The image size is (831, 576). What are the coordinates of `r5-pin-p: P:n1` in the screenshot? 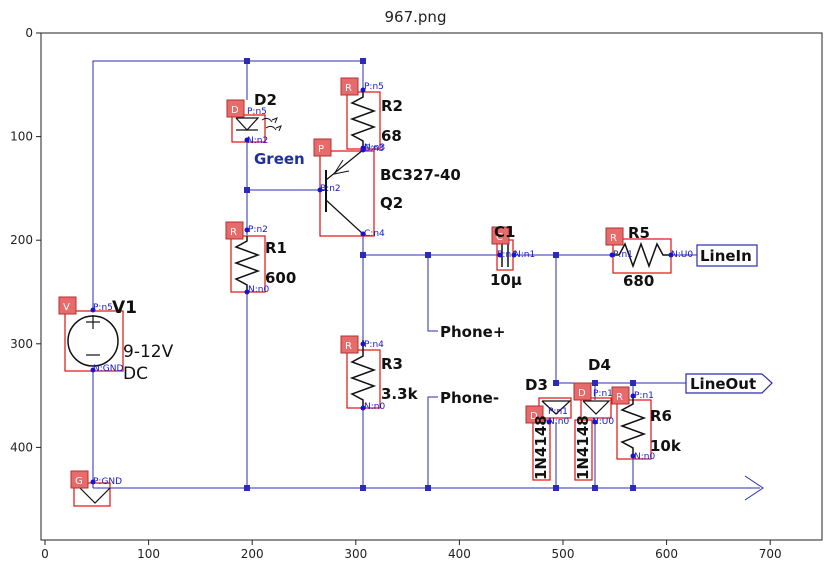 It's located at (623, 255).